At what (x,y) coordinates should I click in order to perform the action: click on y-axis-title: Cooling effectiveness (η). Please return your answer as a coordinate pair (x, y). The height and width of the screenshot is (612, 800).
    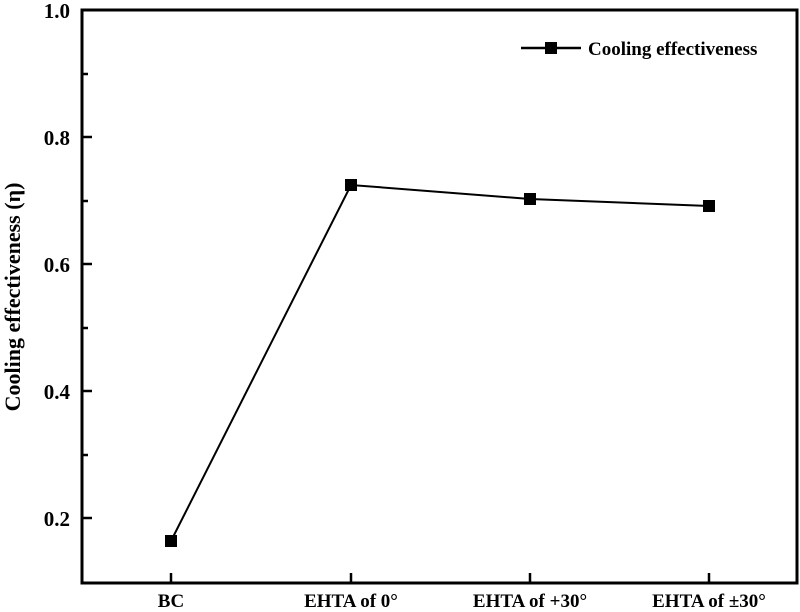
    Looking at the image, I should click on (12, 297).